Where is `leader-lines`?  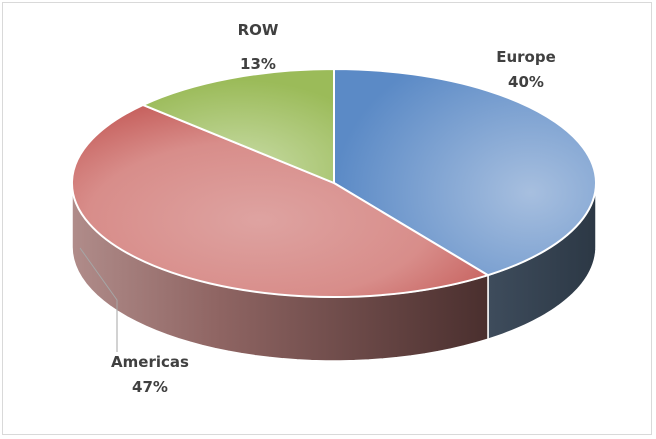 leader-lines is located at coordinates (98, 299).